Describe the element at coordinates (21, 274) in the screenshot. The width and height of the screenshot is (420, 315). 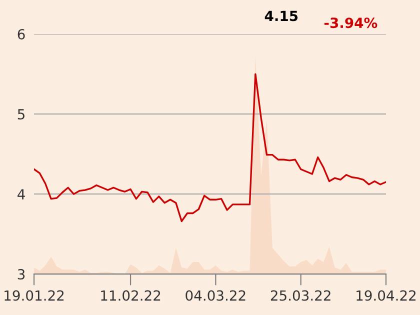
I see `y-tick-label: 3` at that location.